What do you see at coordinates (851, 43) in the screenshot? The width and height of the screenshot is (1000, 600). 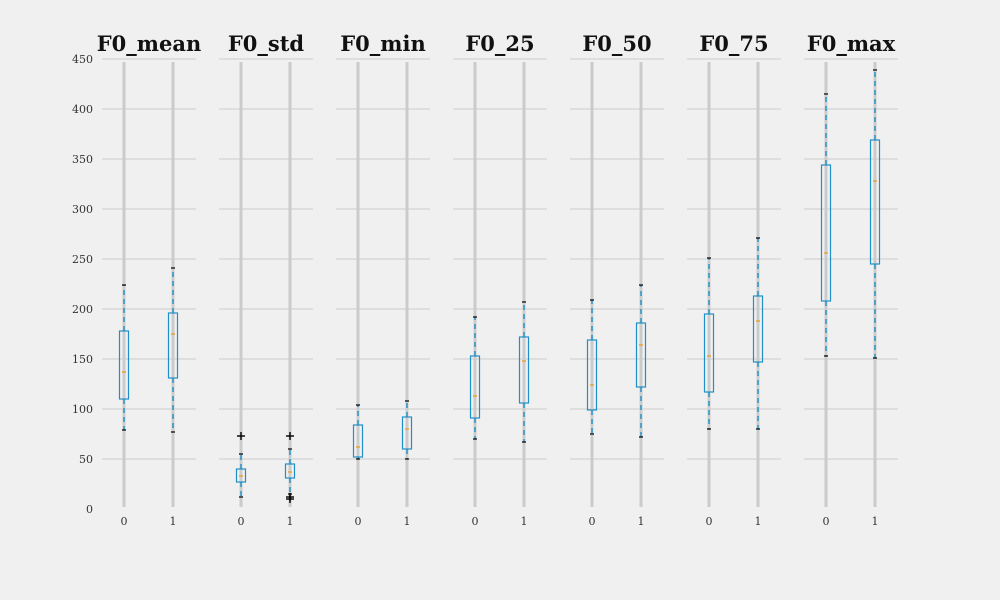 I see `panel-title: F0_max` at bounding box center [851, 43].